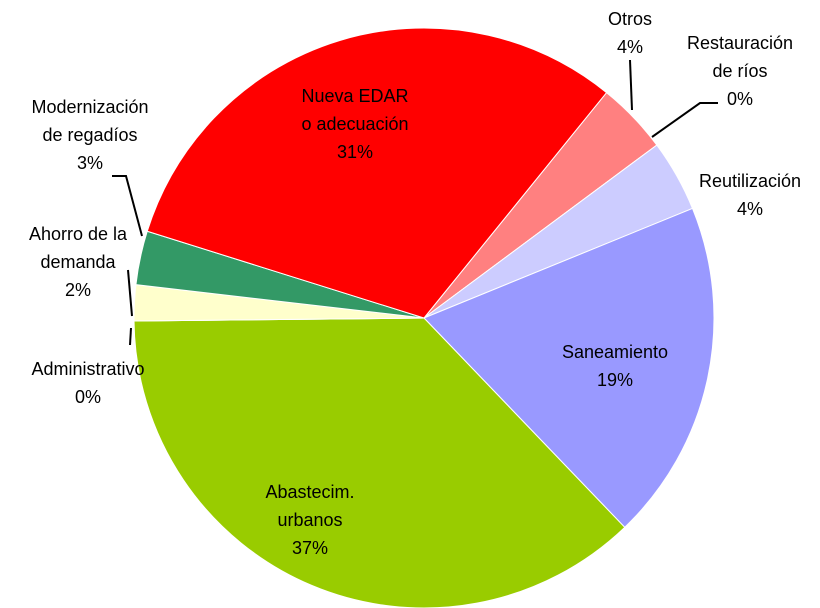 Image resolution: width=820 pixels, height=608 pixels. Describe the element at coordinates (615, 352) in the screenshot. I see `slice-label: Saneamiento` at that location.